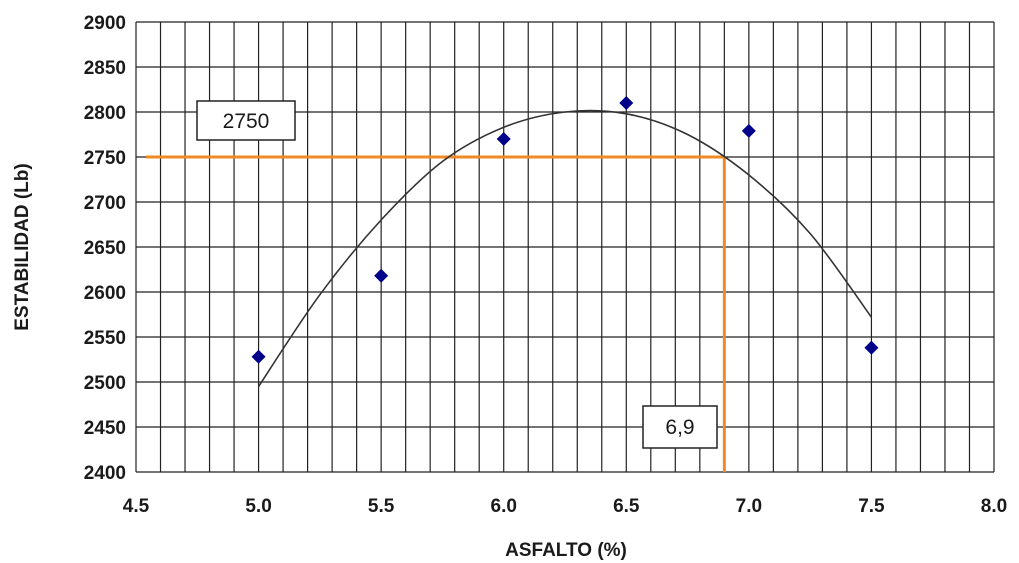 The height and width of the screenshot is (563, 1019). I want to click on y-tick-label: 2650, so click(105, 248).